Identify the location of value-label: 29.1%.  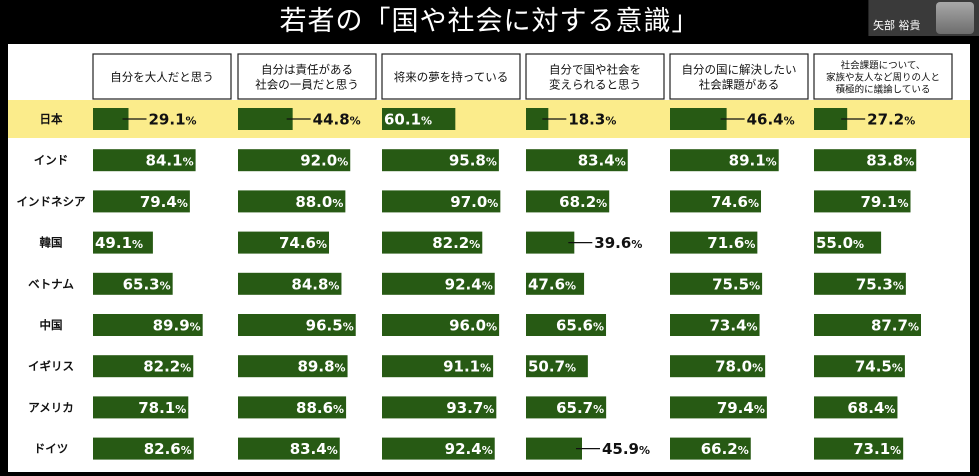
(173, 120).